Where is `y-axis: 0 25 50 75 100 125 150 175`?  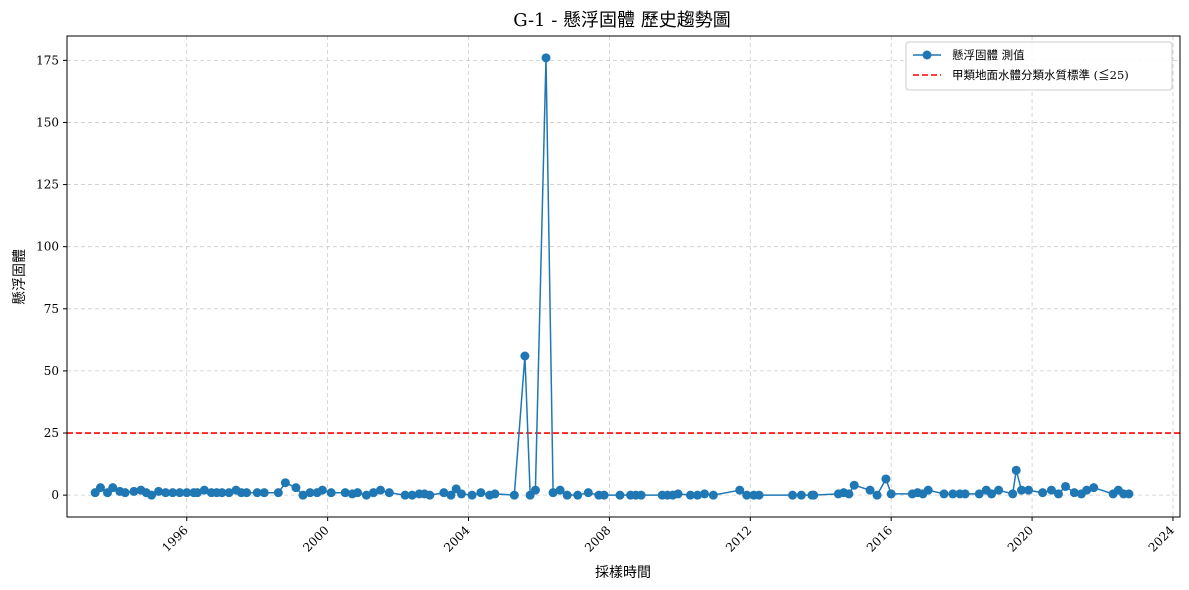
y-axis: 0 25 50 75 100 125 150 175 is located at coordinates (51, 277).